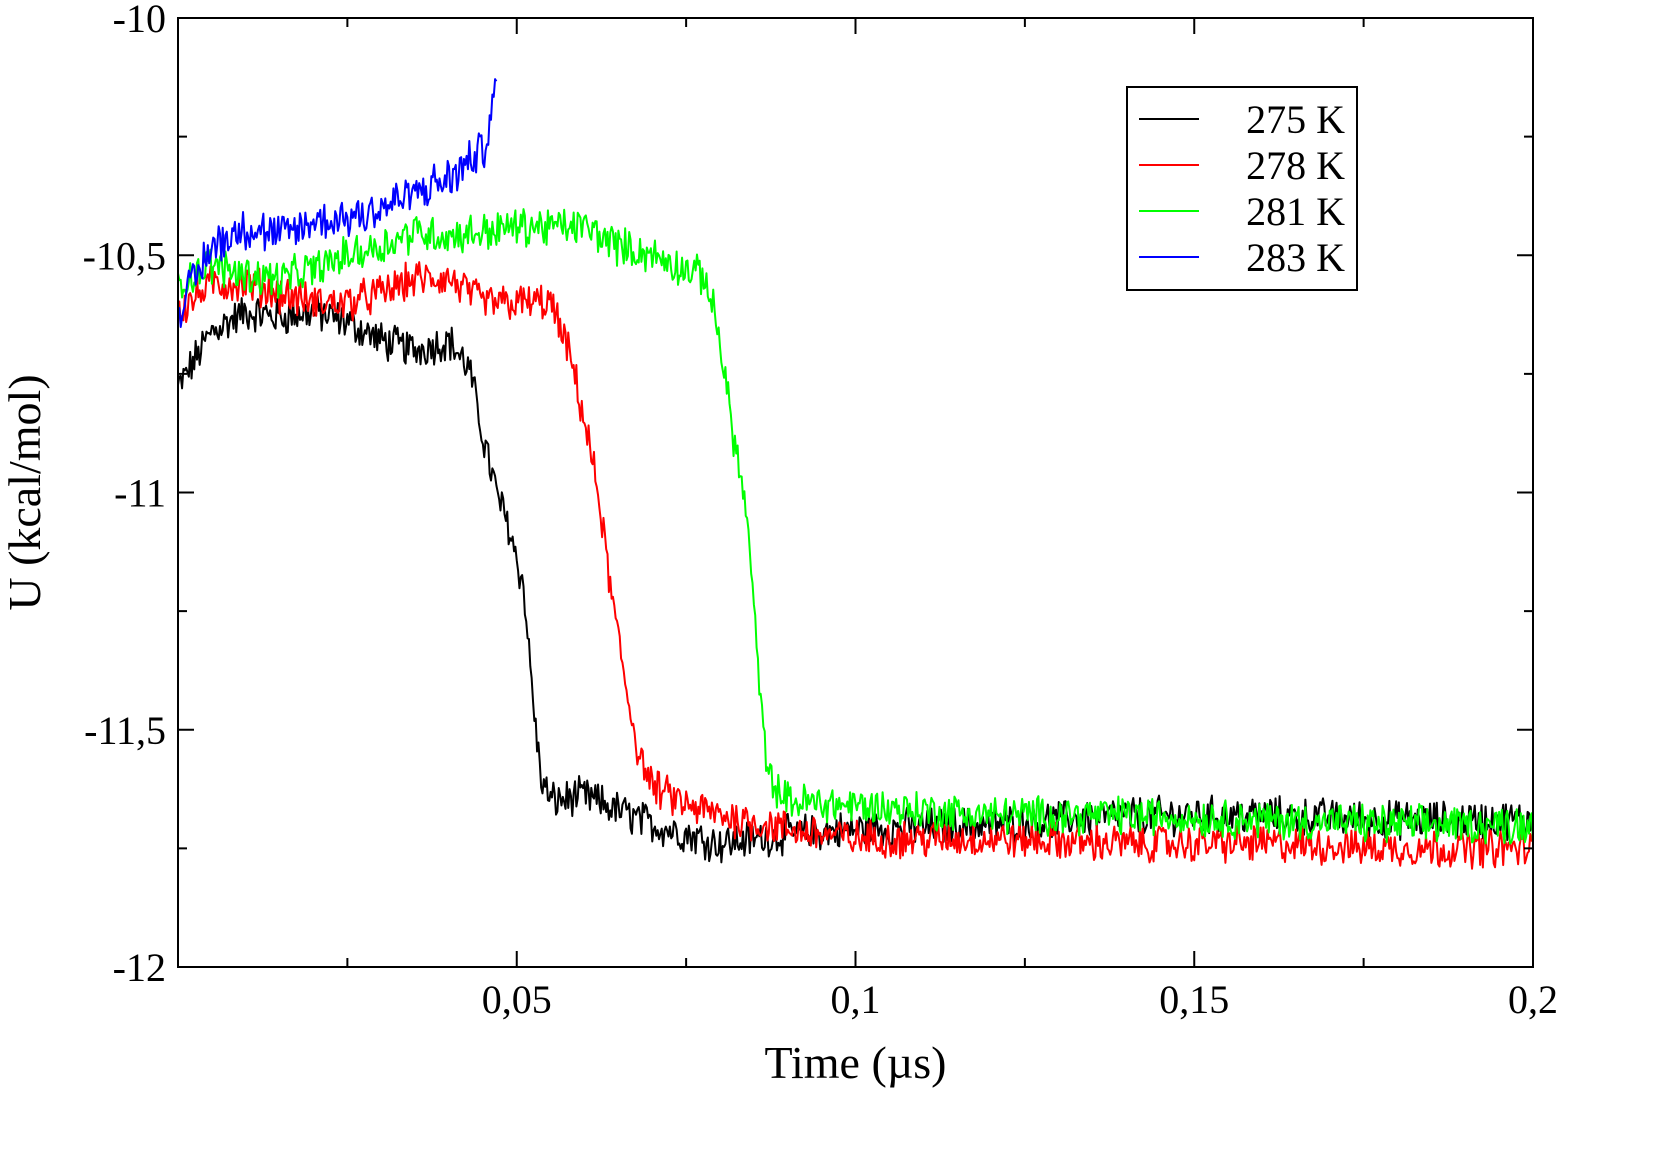 This screenshot has width=1661, height=1154. Describe the element at coordinates (337, 203) in the screenshot. I see `series-line-283-k` at that location.